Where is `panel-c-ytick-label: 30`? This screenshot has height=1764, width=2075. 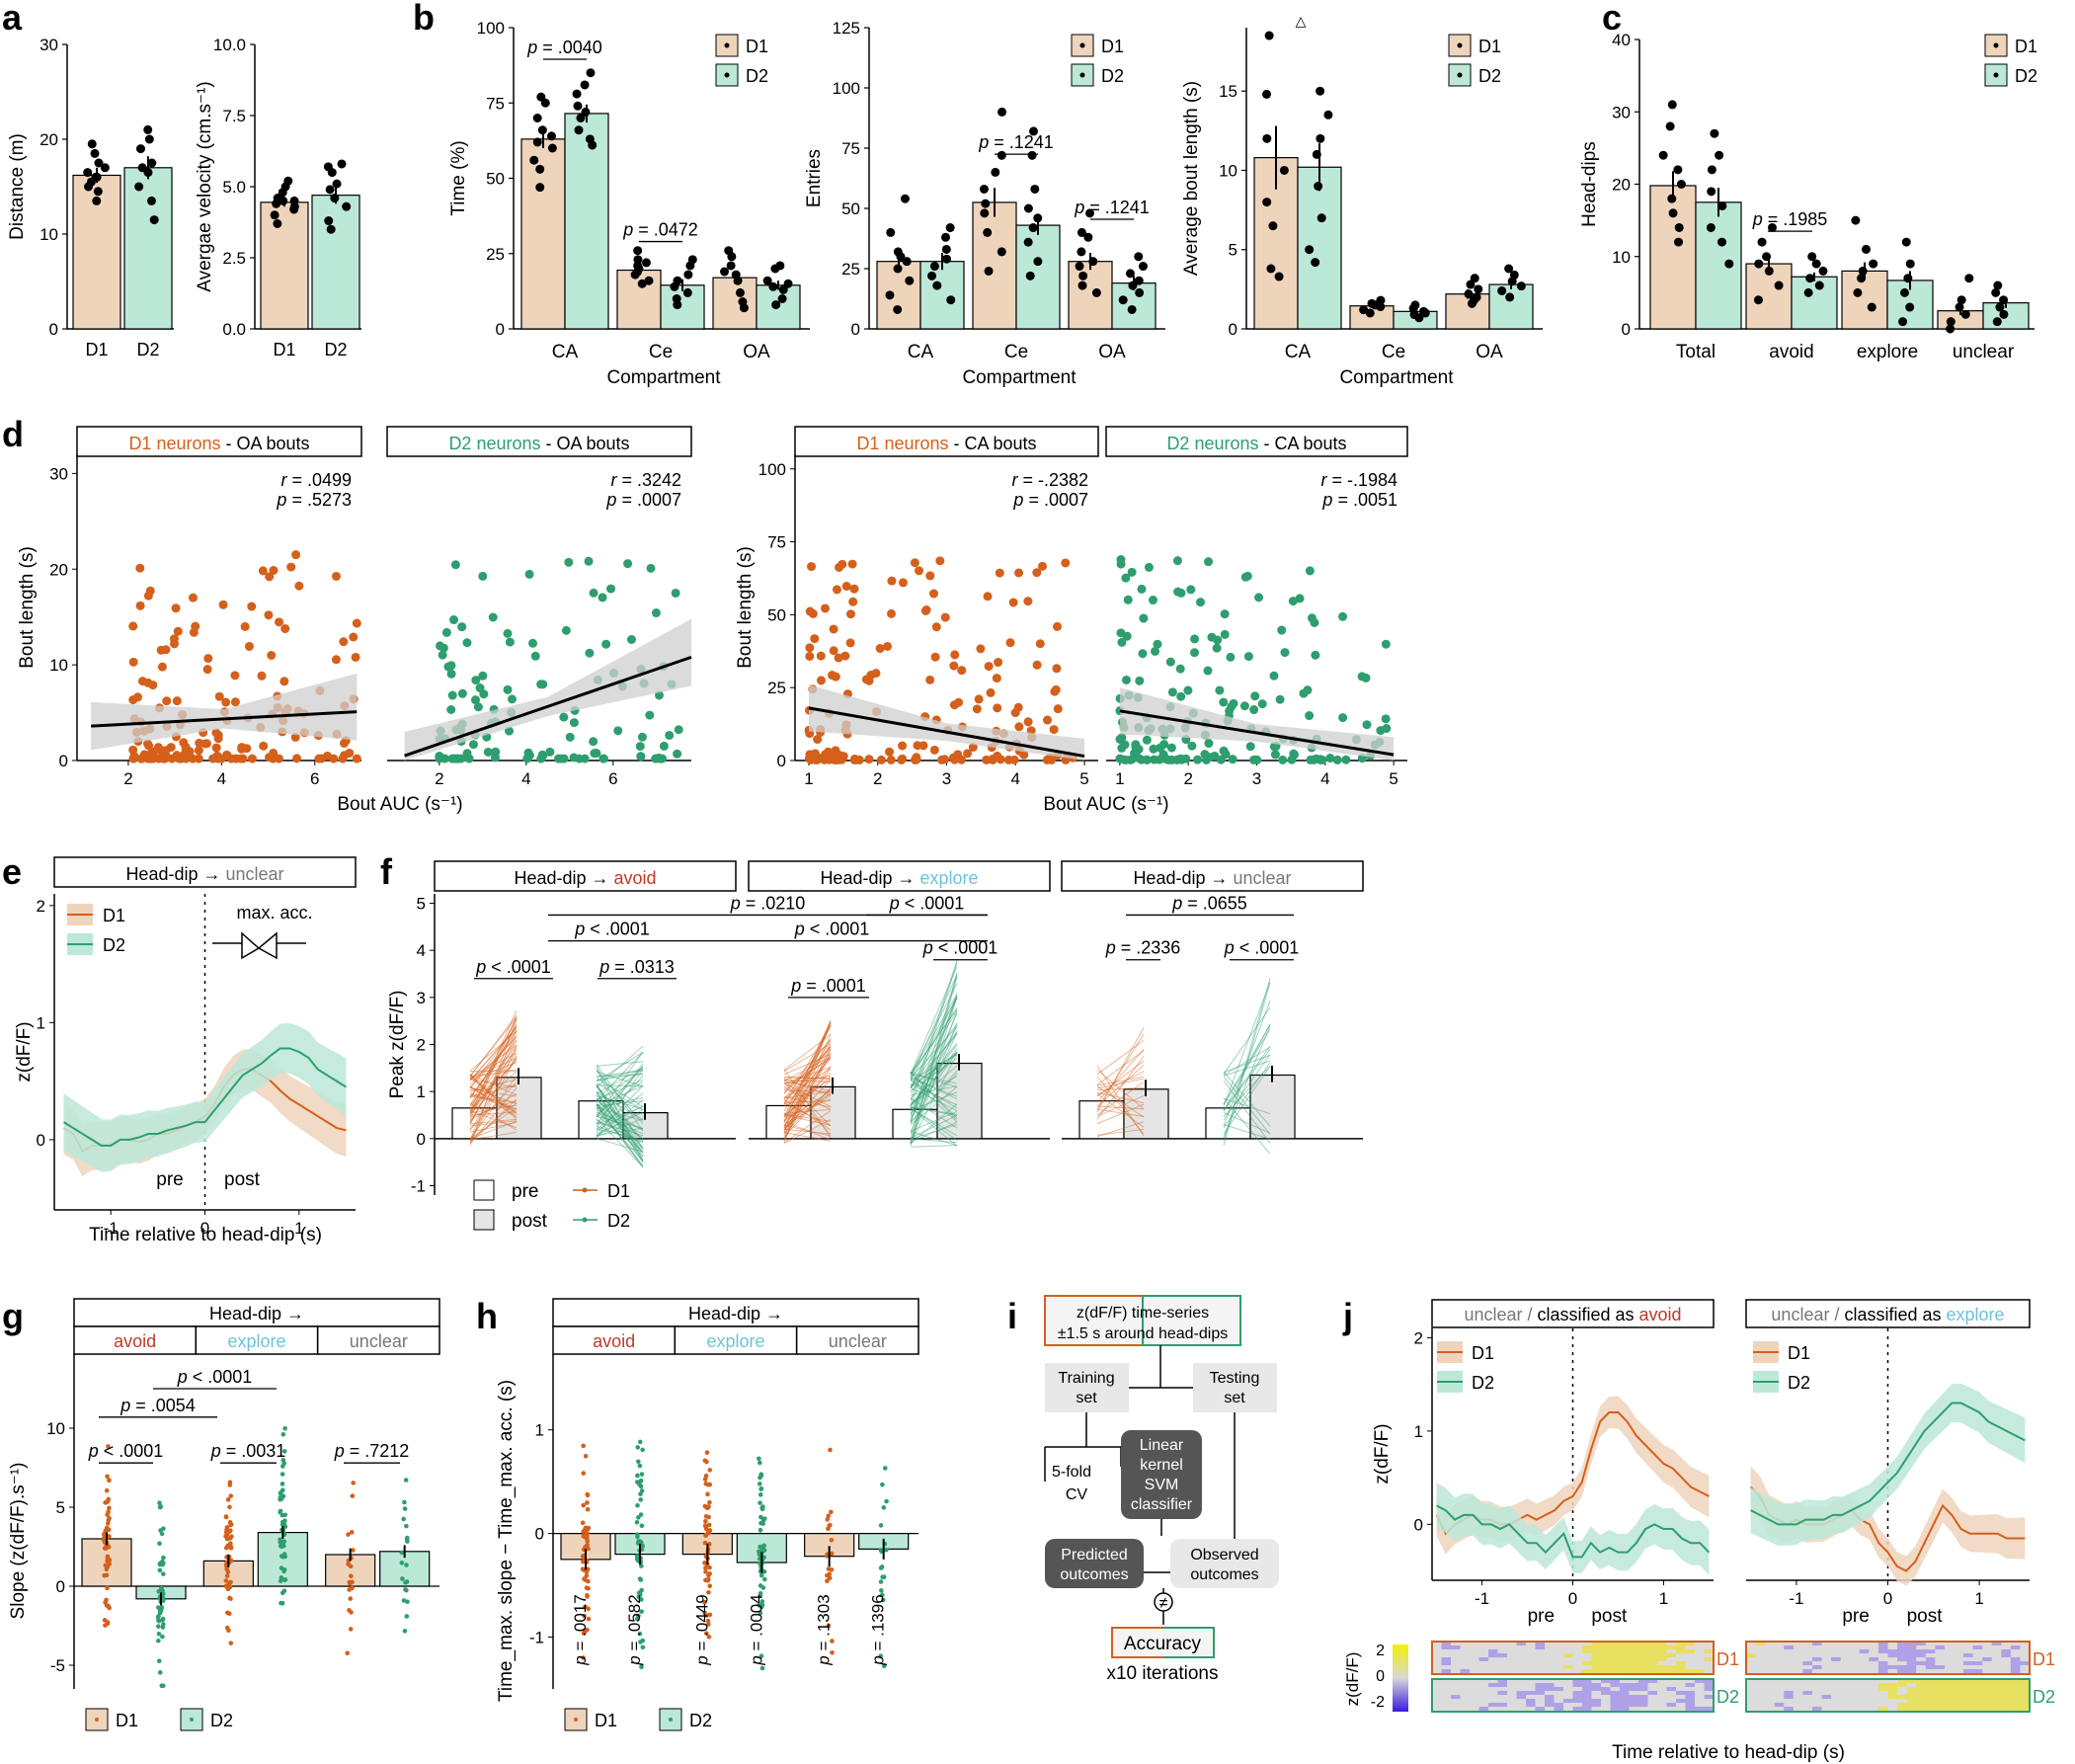 panel-c-ytick-label: 30 is located at coordinates (1621, 112).